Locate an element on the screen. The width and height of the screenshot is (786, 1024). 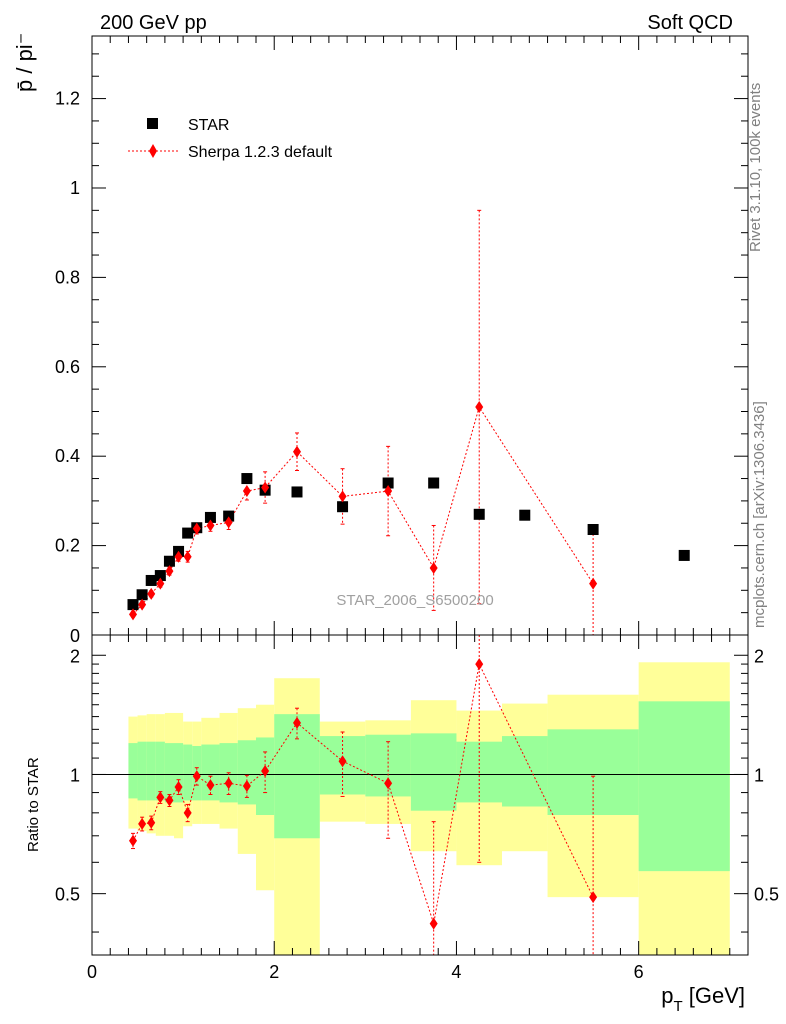
ratio-y-tick-label-left: 0.5 is located at coordinates (67, 895).